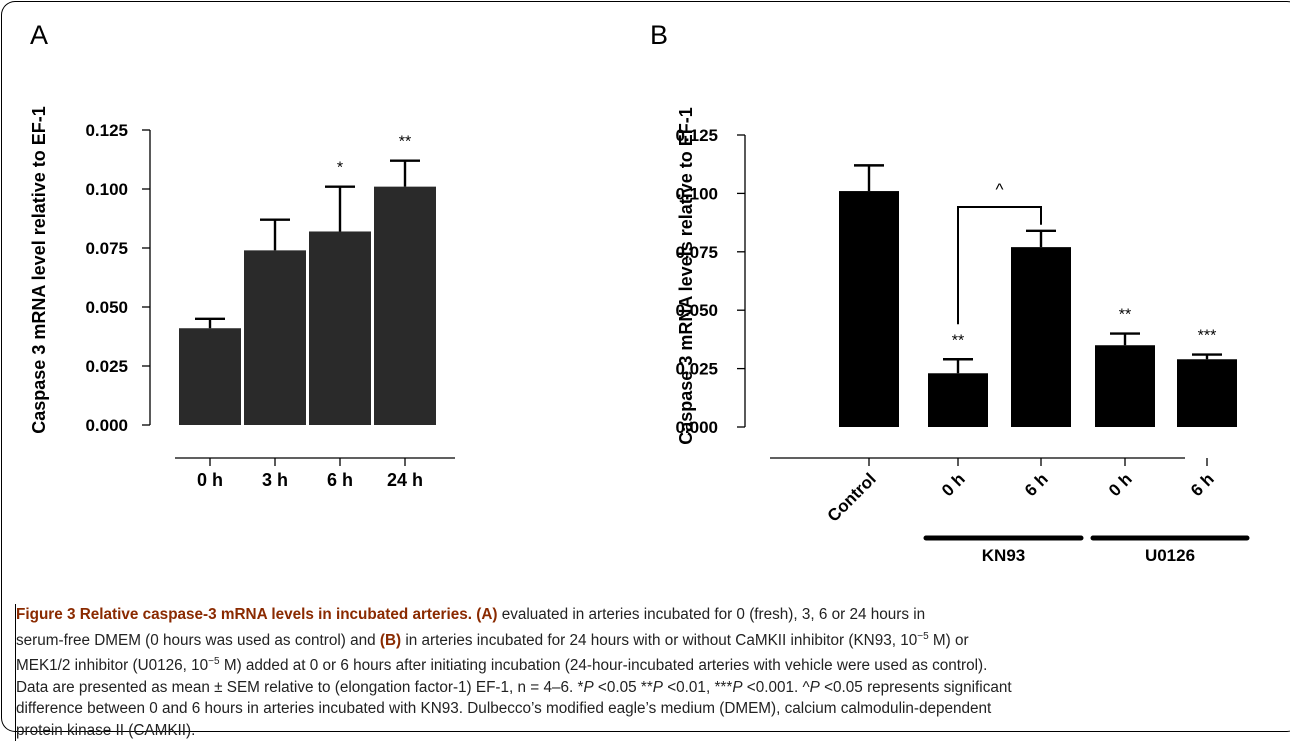  What do you see at coordinates (1000, 189) in the screenshot?
I see `bracket-label: ^` at bounding box center [1000, 189].